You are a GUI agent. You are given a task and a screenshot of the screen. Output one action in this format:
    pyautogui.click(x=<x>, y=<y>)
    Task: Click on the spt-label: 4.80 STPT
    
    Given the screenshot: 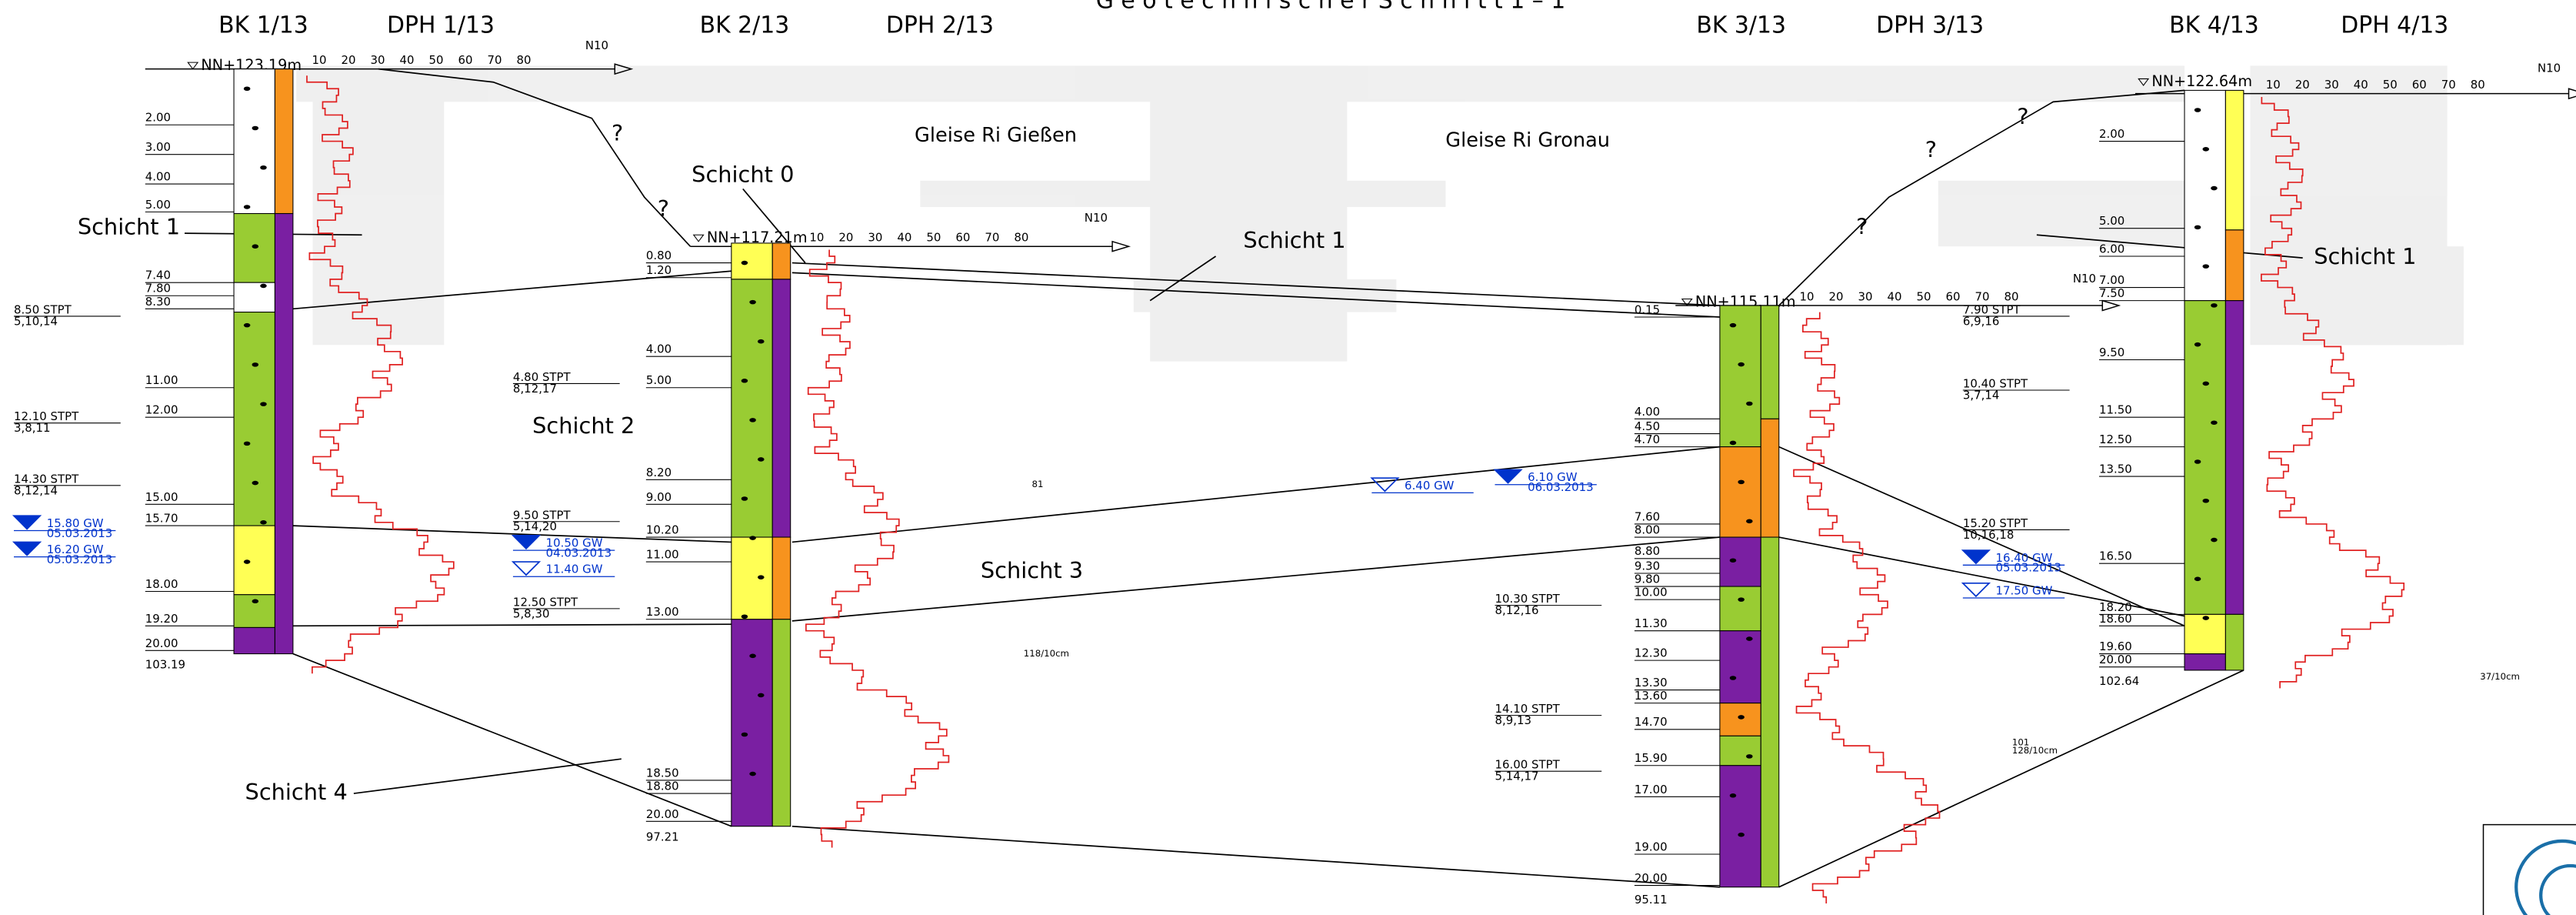 What is the action you would take?
    pyautogui.click(x=542, y=377)
    